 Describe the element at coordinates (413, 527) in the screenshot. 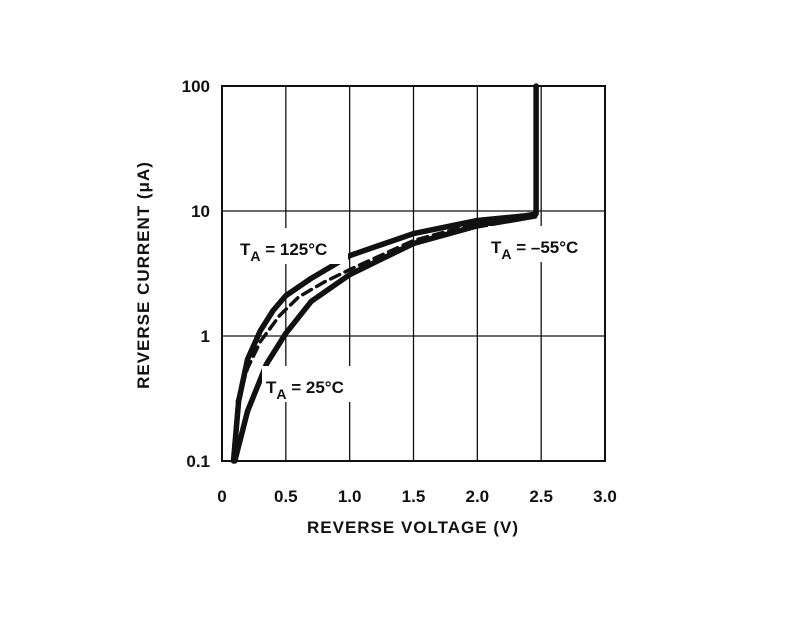

I see `x-axis-title: REVERSE VOLTAGE (V)` at that location.